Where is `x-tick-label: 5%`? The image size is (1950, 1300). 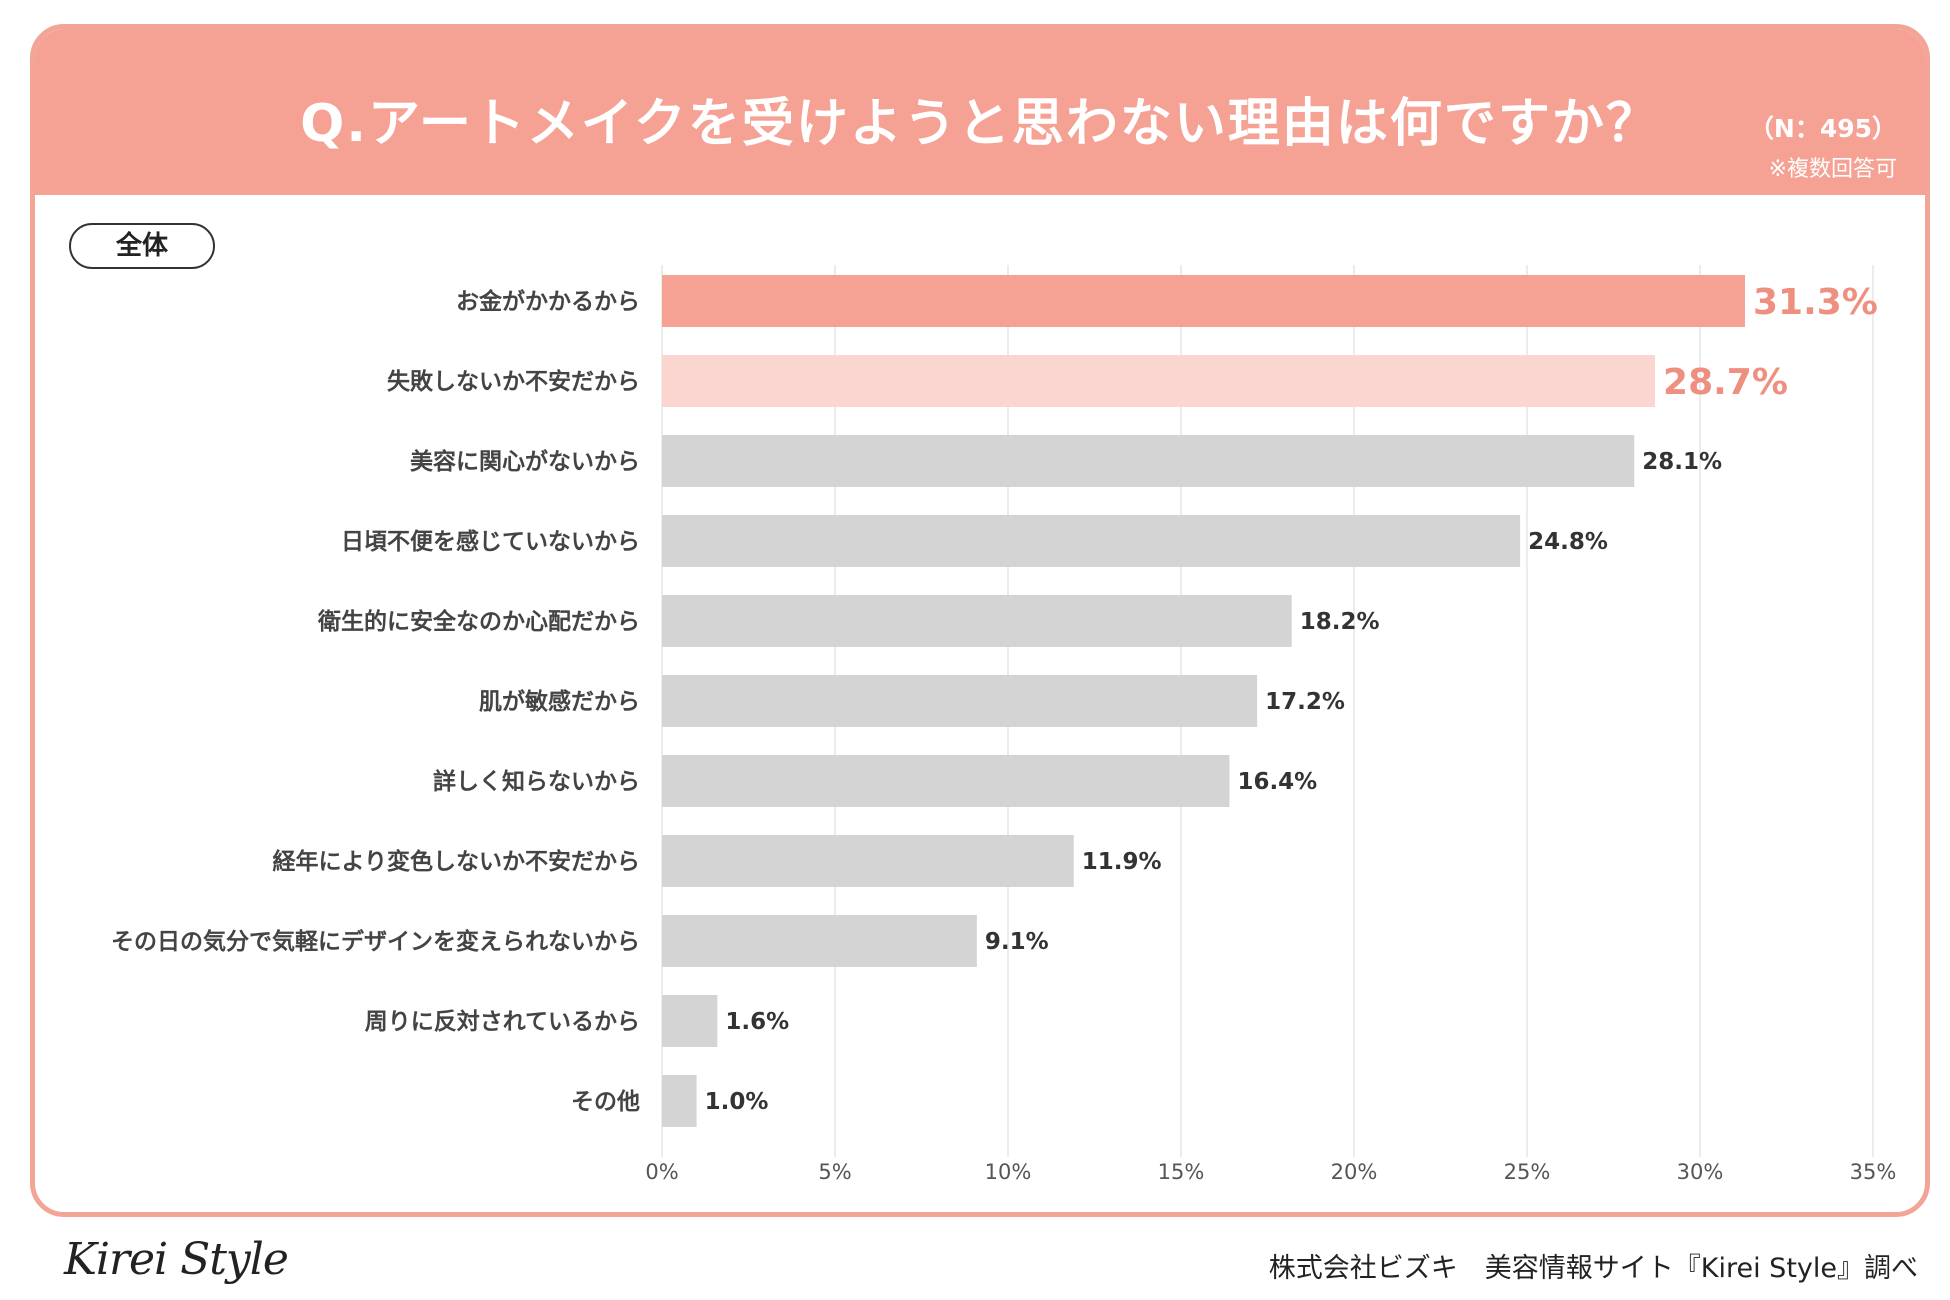
x-tick-label: 5% is located at coordinates (834, 1172).